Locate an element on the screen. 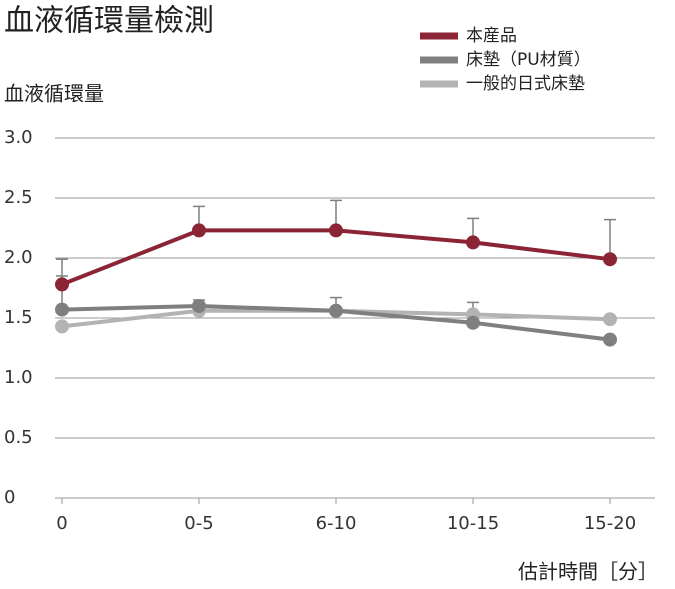 This screenshot has height=589, width=675. x-axis-label: 估計時間［分］ is located at coordinates (588, 572).